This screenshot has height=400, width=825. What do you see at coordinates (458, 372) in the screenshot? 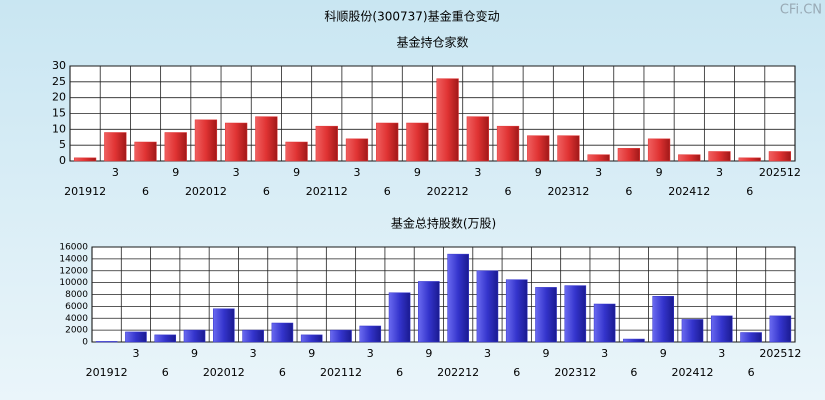
I see `x-tick-label: 202212` at bounding box center [458, 372].